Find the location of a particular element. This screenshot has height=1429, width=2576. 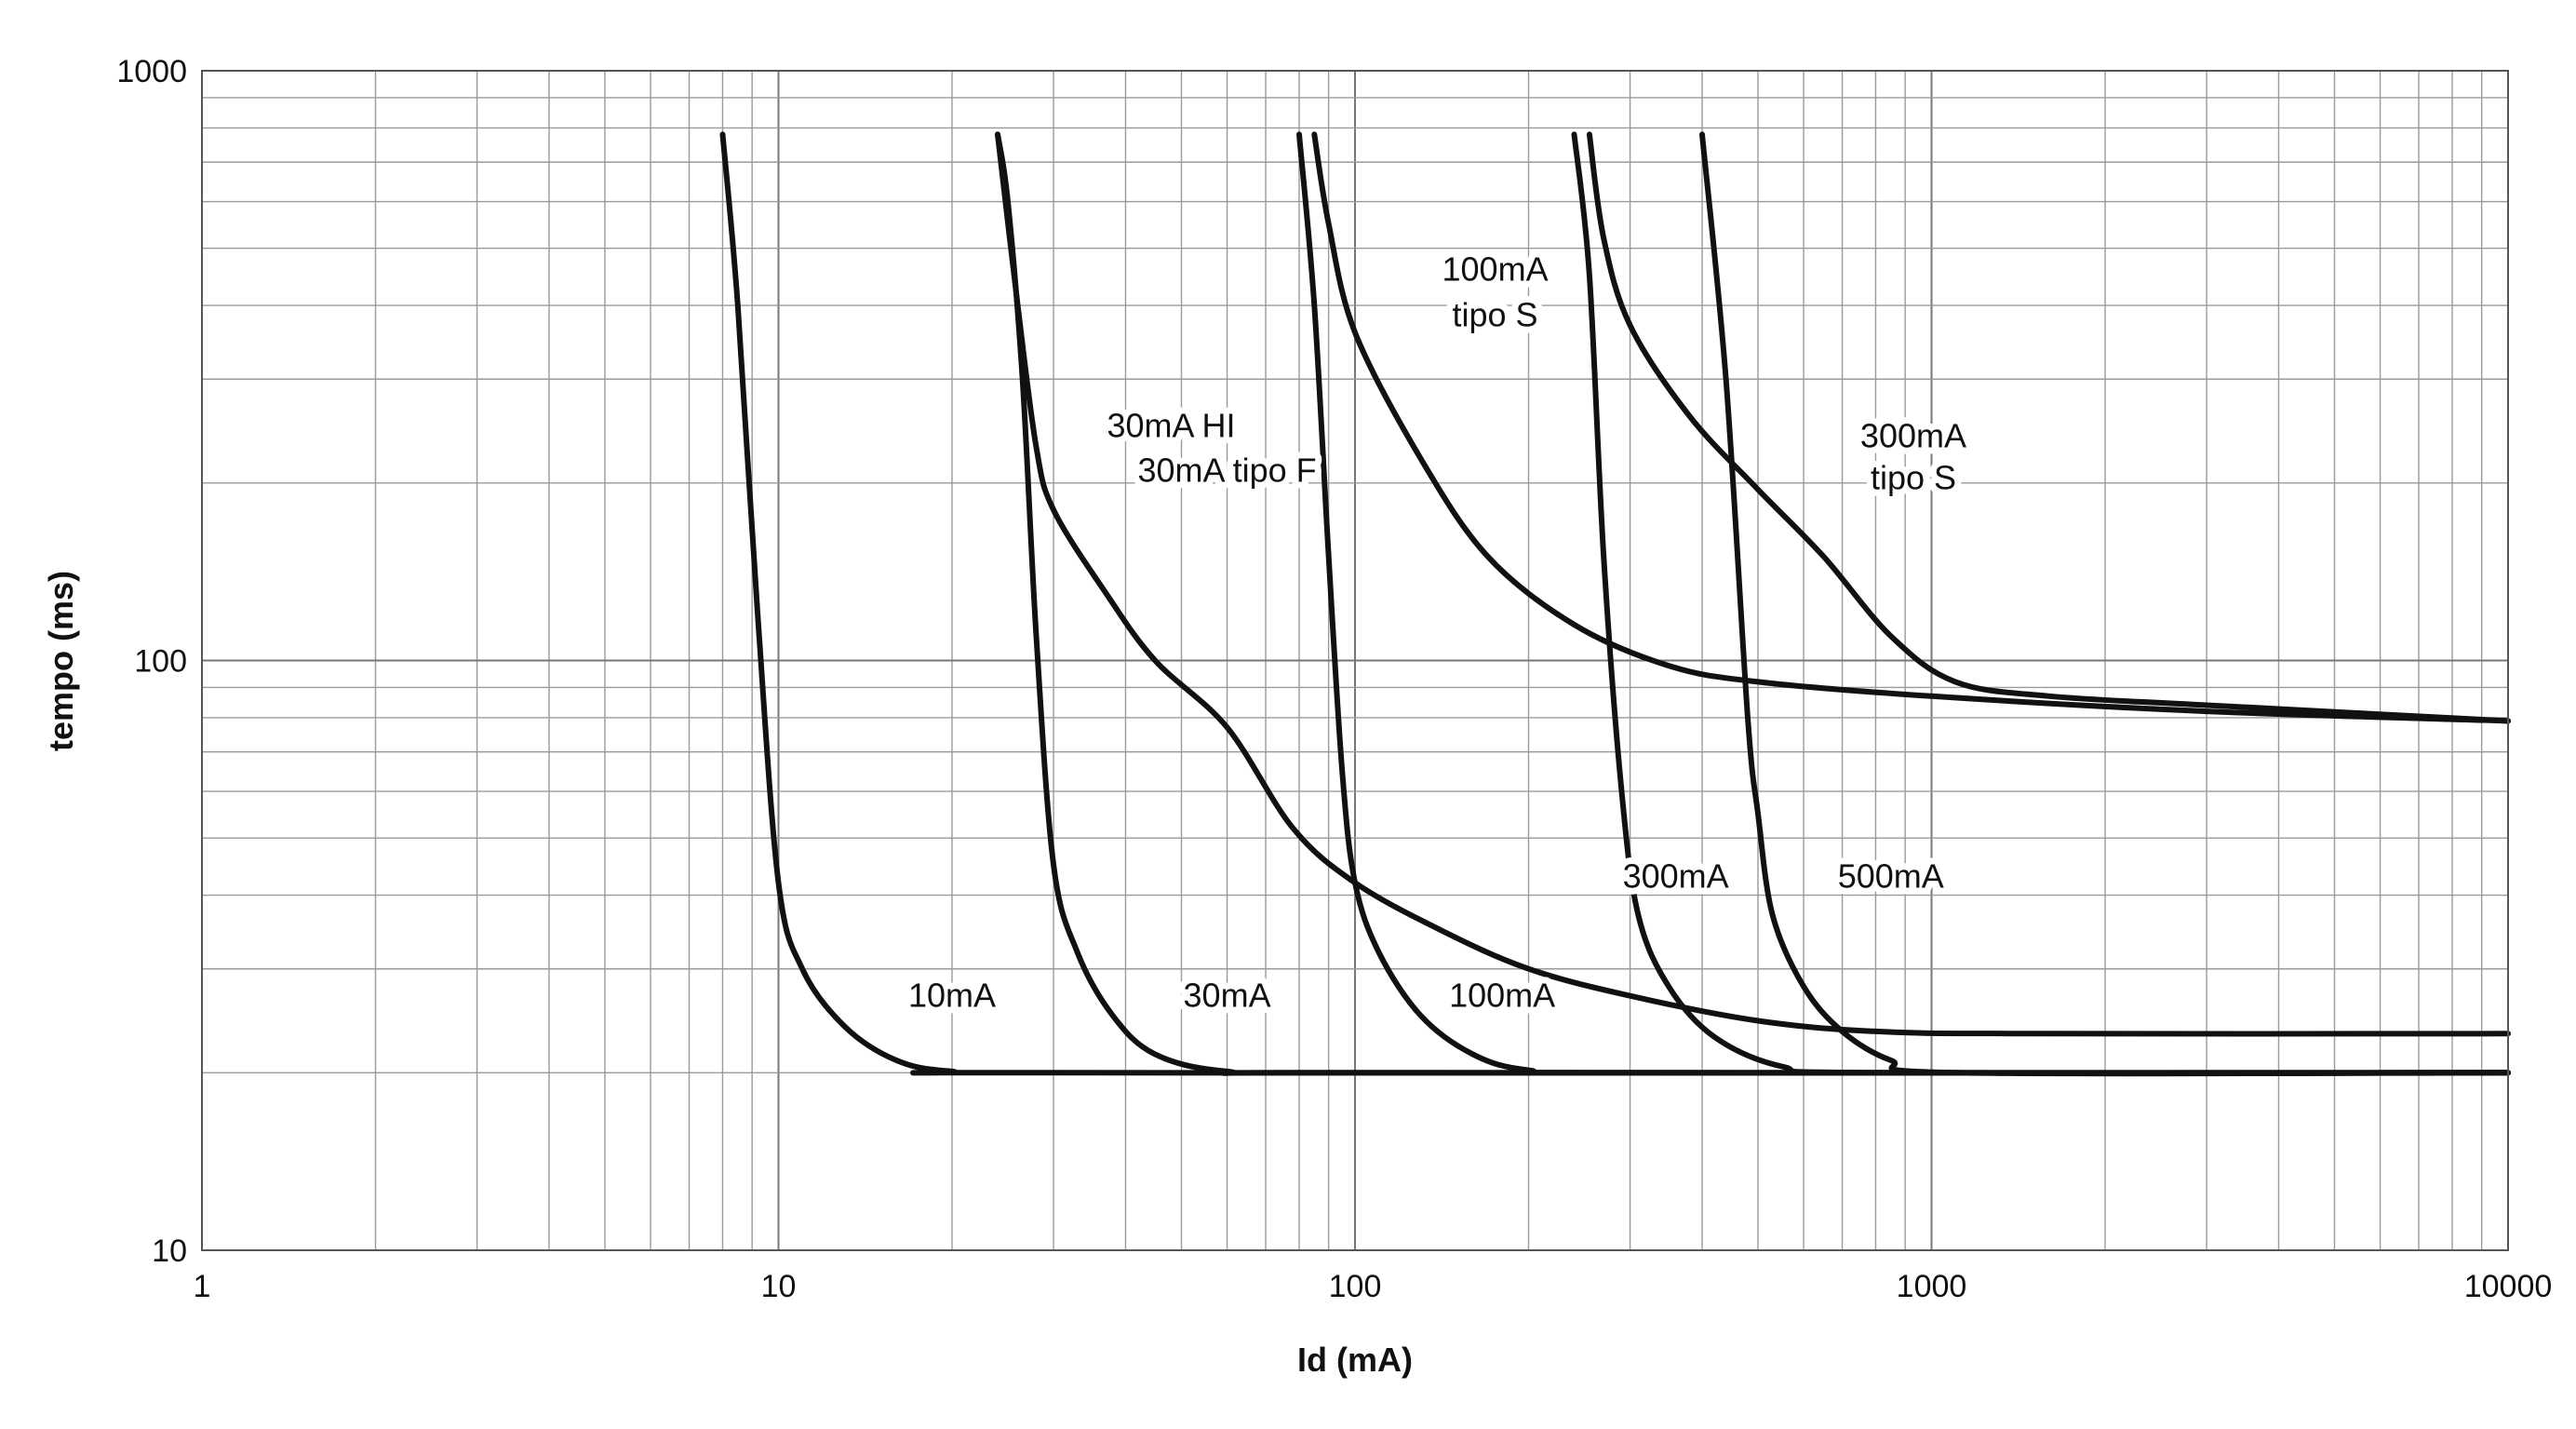

x-tick-label: 10 is located at coordinates (779, 1287).